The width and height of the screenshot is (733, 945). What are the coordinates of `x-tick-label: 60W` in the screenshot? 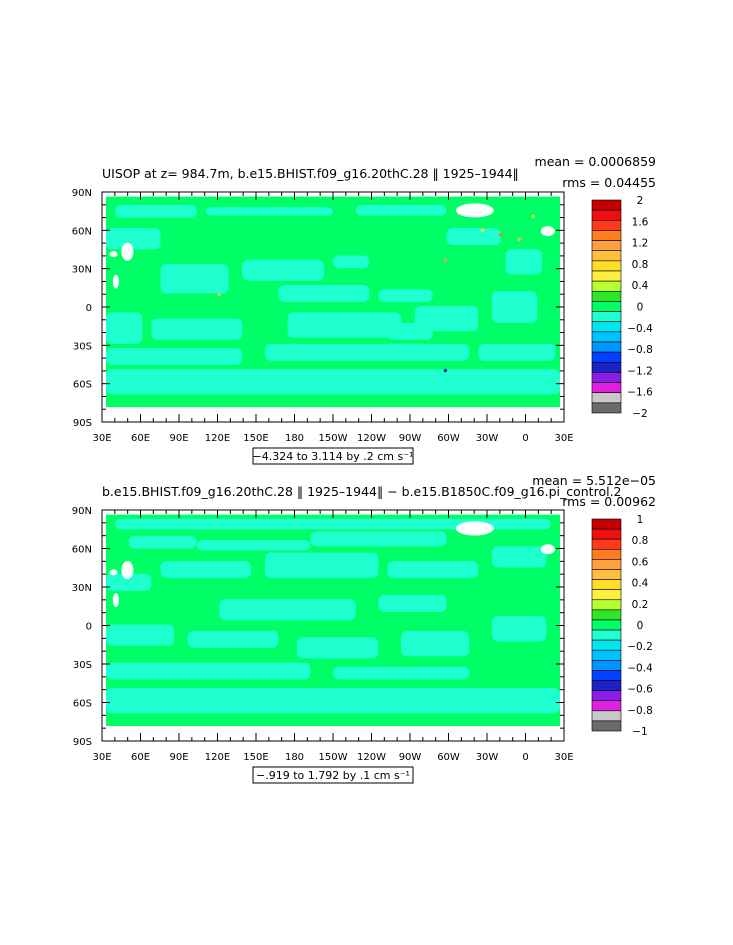 It's located at (448, 438).